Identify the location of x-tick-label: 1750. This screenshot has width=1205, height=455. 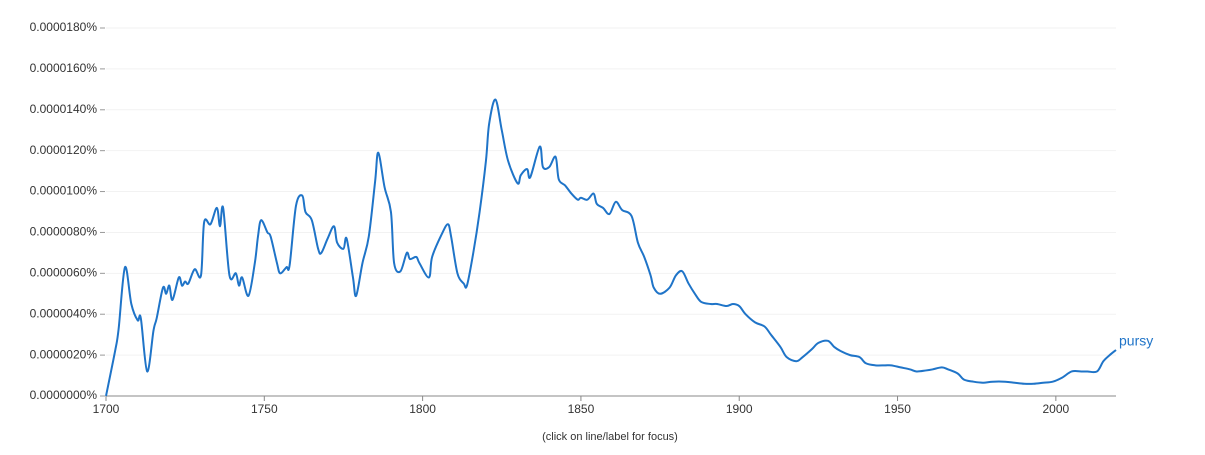
(264, 409).